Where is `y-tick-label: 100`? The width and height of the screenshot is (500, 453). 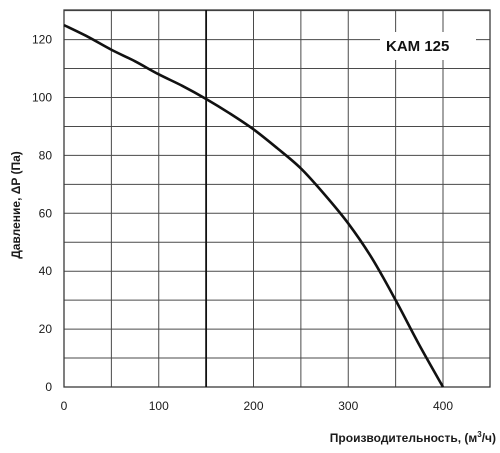 y-tick-label: 100 is located at coordinates (42, 98).